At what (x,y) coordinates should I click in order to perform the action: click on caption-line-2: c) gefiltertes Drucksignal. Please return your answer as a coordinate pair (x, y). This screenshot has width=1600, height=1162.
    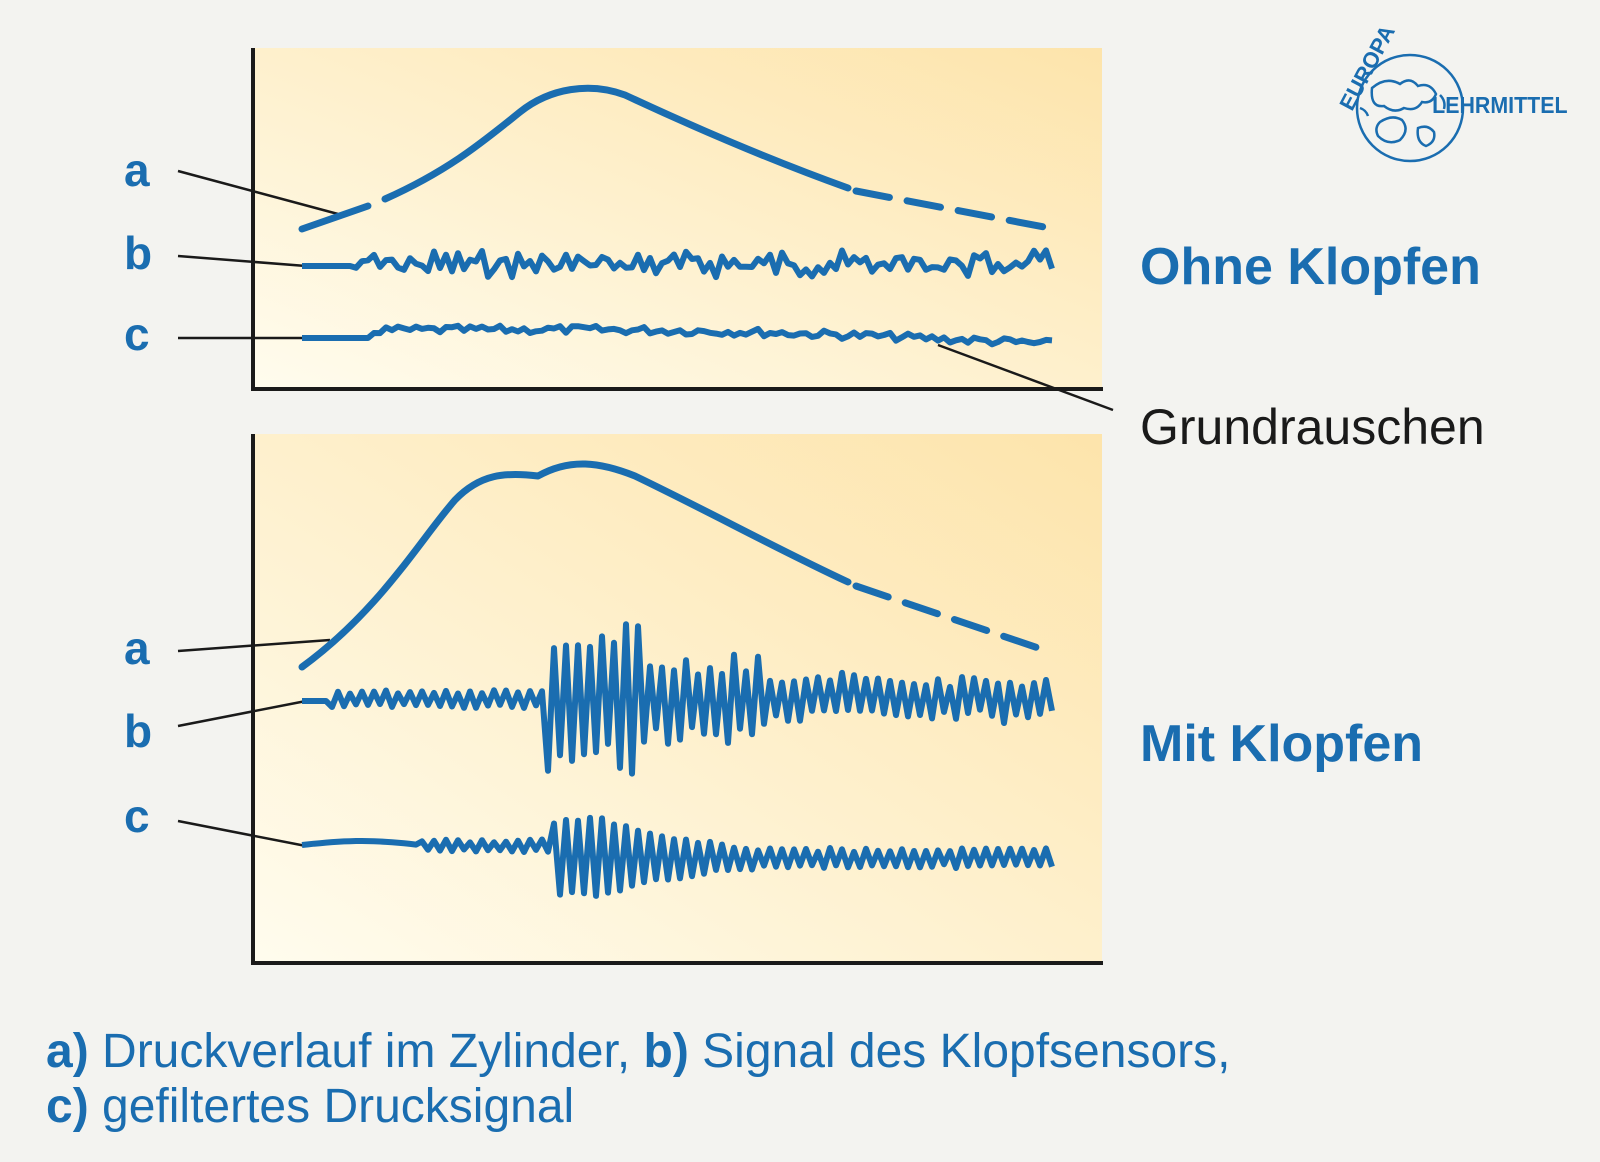
    Looking at the image, I should click on (310, 1106).